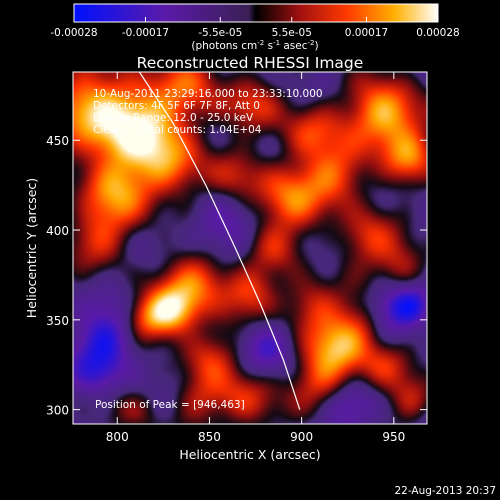 Image resolution: width=500 pixels, height=500 pixels. I want to click on colorbar-tick-label: -0.00017, so click(145, 33).